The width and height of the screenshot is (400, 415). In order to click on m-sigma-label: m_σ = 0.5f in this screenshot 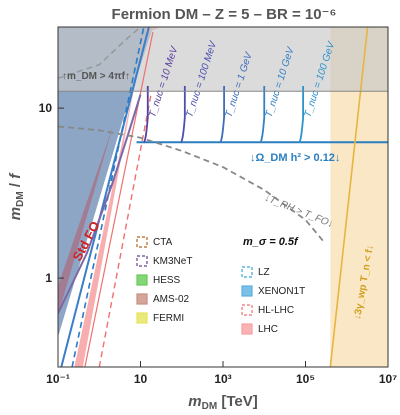, I will do `click(271, 242)`.